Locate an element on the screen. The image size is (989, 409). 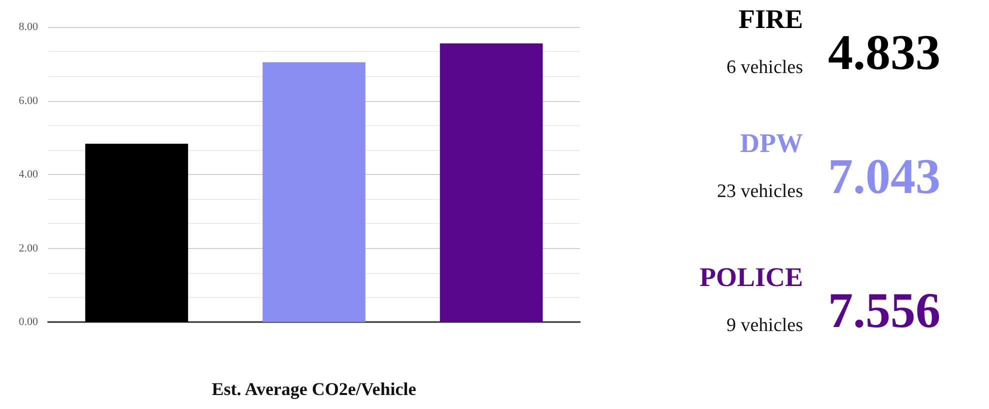
data-label: 4.833 is located at coordinates (884, 52).